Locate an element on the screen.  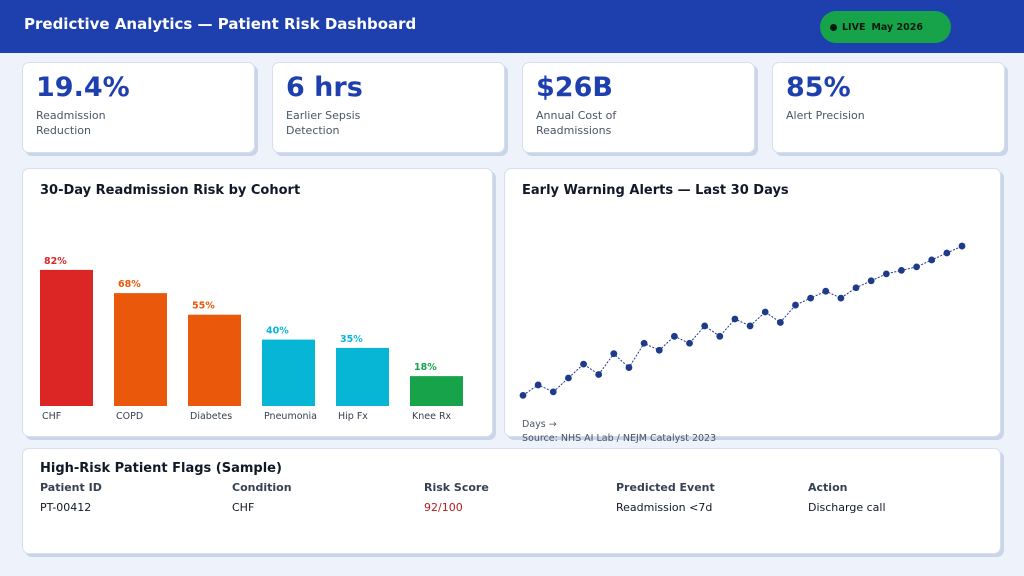
bar-knee-rx is located at coordinates (436, 391).